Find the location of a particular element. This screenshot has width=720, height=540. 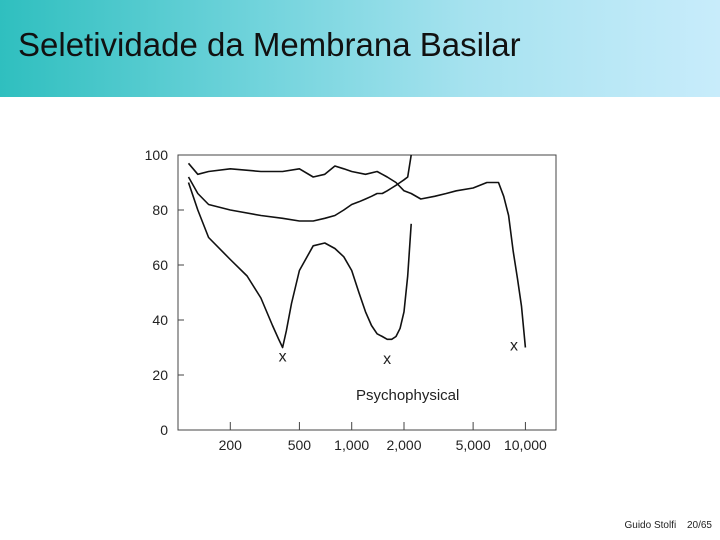

x-tick-label: 10,000 is located at coordinates (525, 445).